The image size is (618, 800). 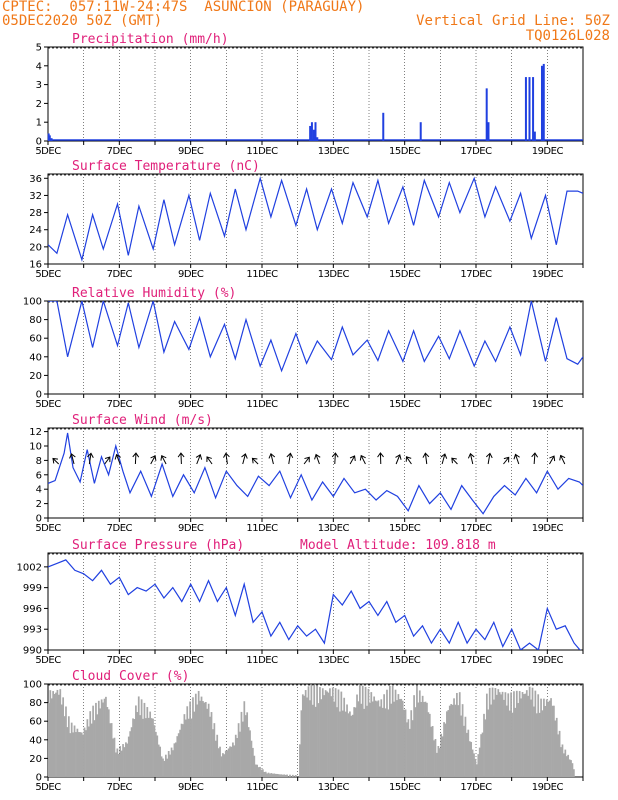 What do you see at coordinates (315, 337) in the screenshot?
I see `series-line` at bounding box center [315, 337].